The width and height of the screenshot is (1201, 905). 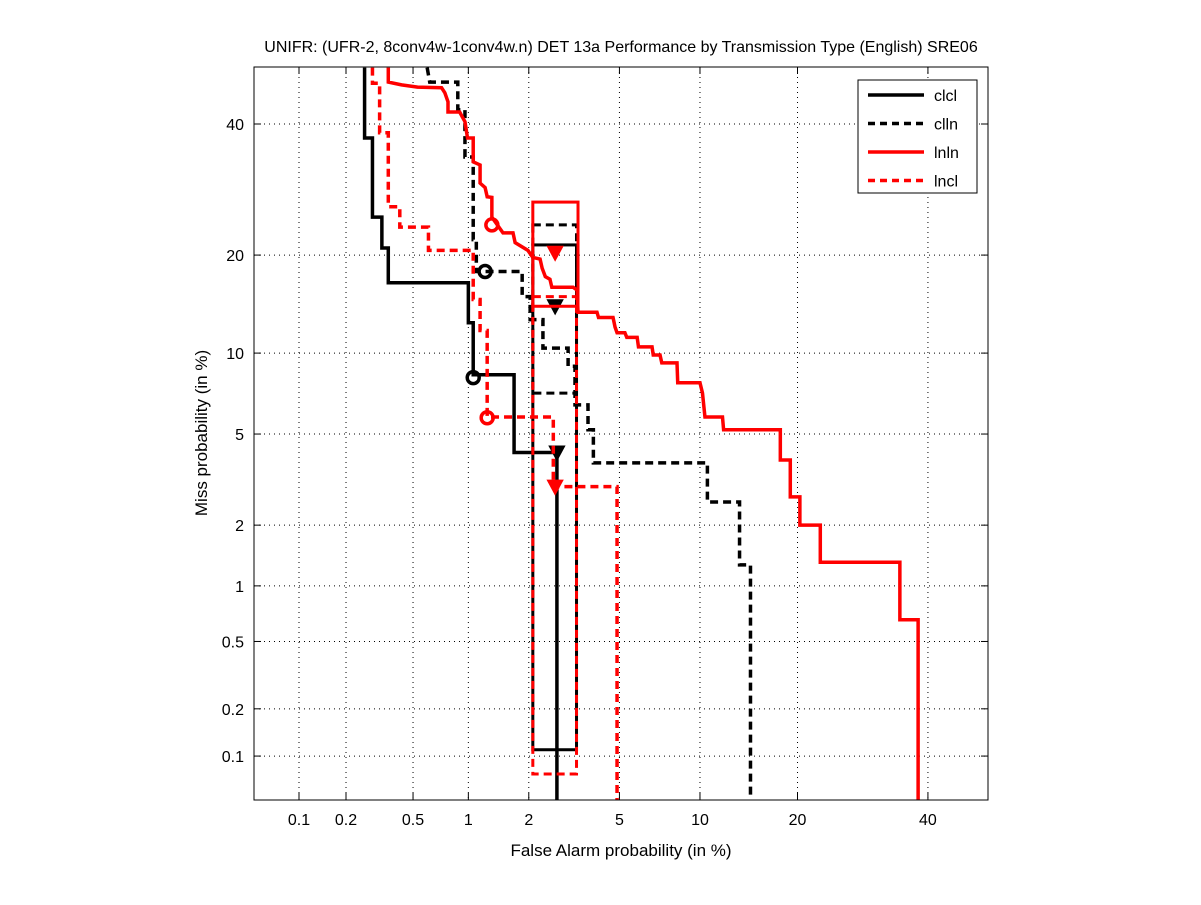 What do you see at coordinates (239, 435) in the screenshot?
I see `y-tick-label: 5` at bounding box center [239, 435].